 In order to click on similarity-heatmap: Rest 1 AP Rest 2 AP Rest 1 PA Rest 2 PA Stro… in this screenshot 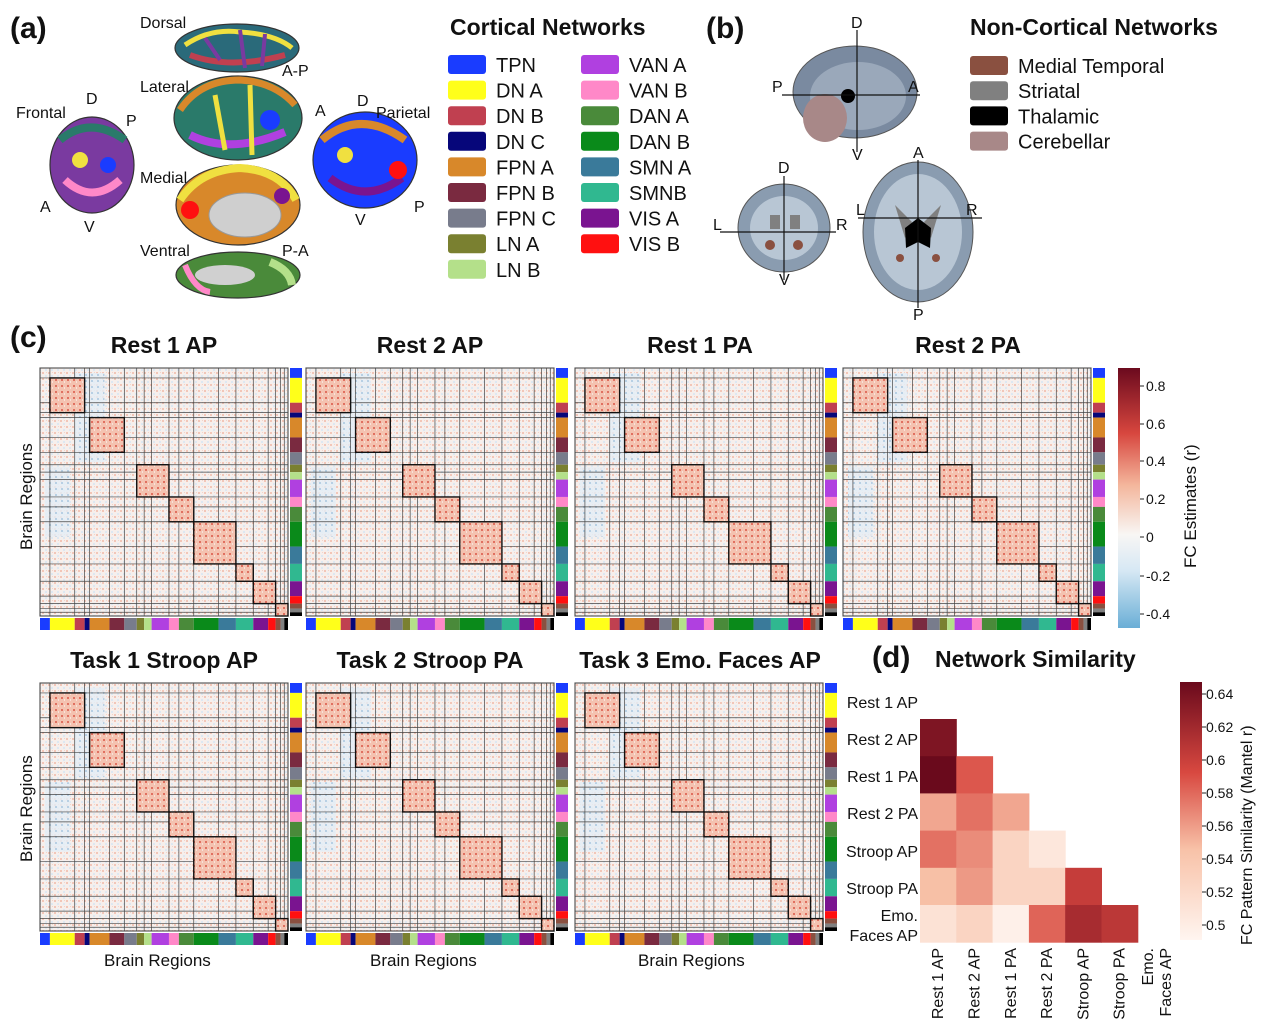, I will do `click(1010, 857)`.